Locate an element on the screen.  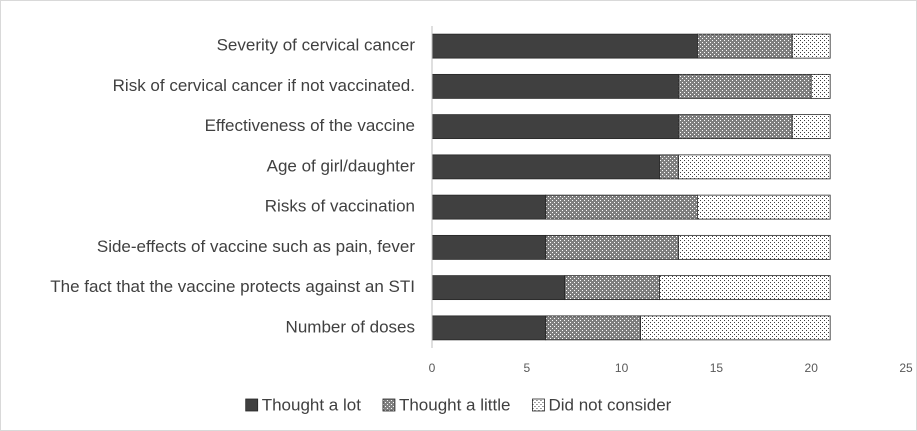
category-label: Age of girl/daughter is located at coordinates (341, 165).